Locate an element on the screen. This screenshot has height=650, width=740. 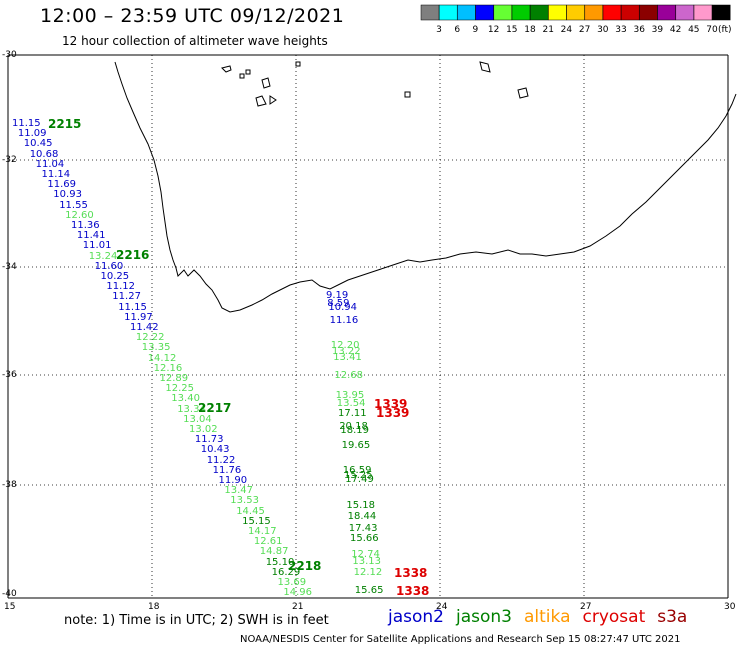
swh-label: 10.94 is located at coordinates (343, 307).